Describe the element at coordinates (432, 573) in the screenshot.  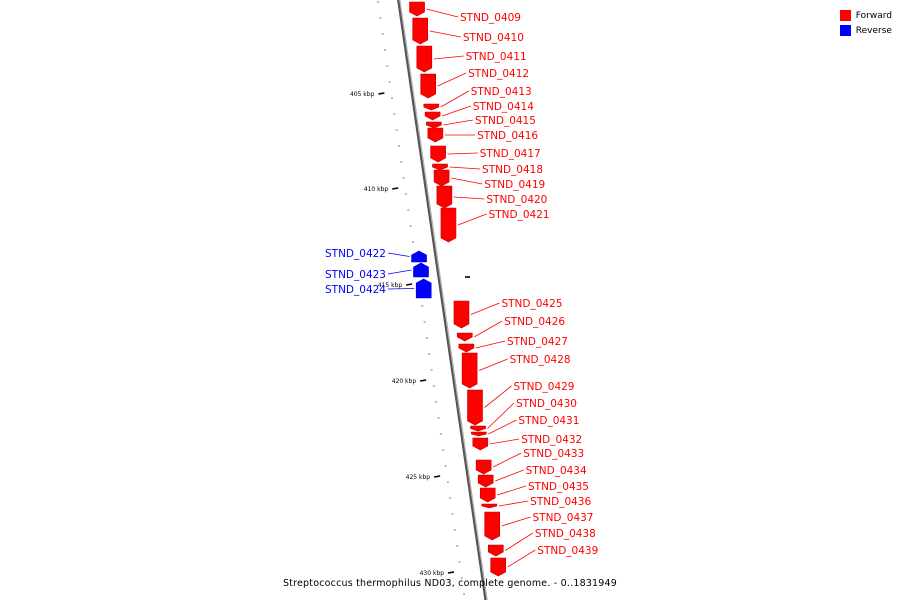
I see `tick-label: 430 kbp` at that location.